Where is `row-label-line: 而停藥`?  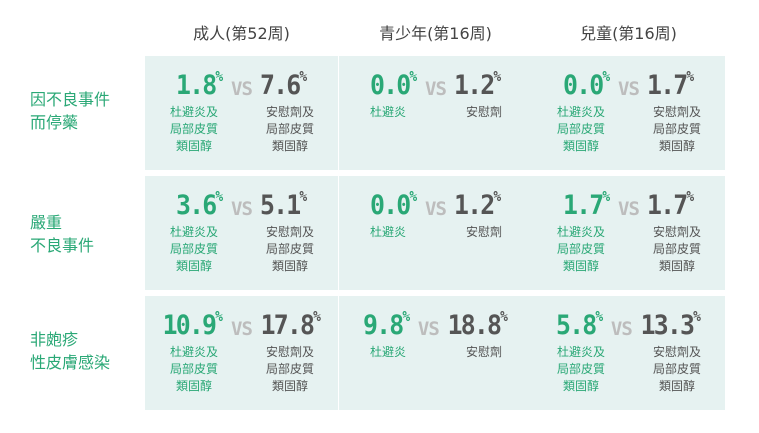 row-label-line: 而停藥 is located at coordinates (54, 122).